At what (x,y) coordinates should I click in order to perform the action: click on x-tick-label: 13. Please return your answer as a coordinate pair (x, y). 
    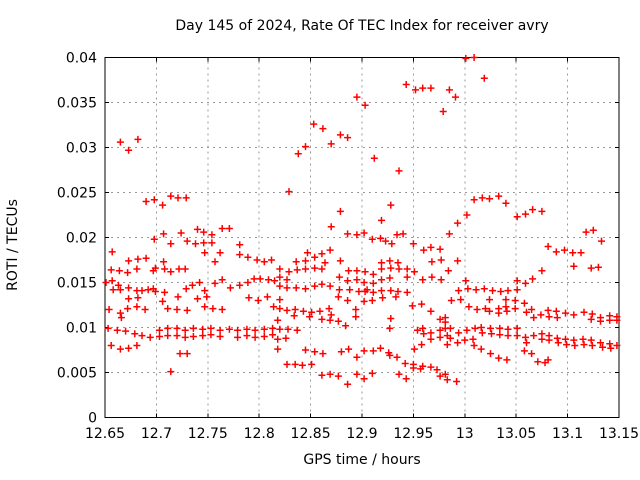
    Looking at the image, I should click on (465, 434).